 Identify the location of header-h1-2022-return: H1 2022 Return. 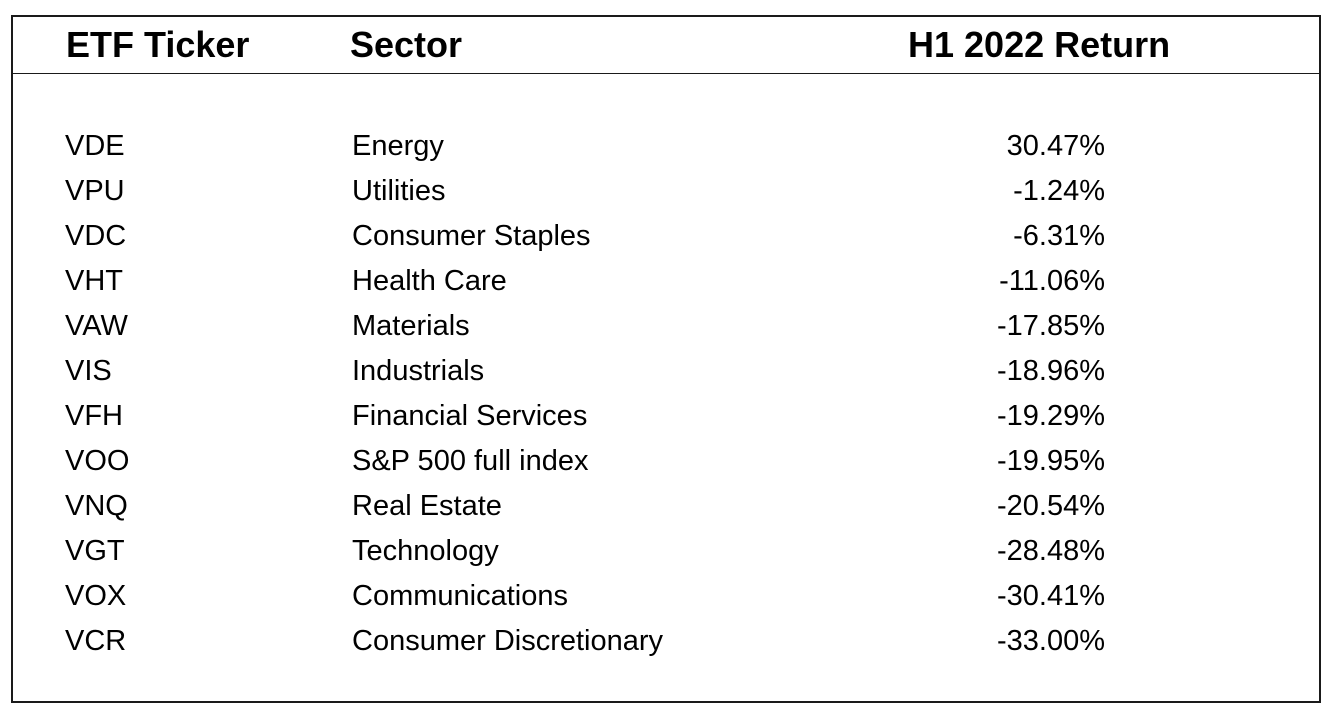
(1039, 44).